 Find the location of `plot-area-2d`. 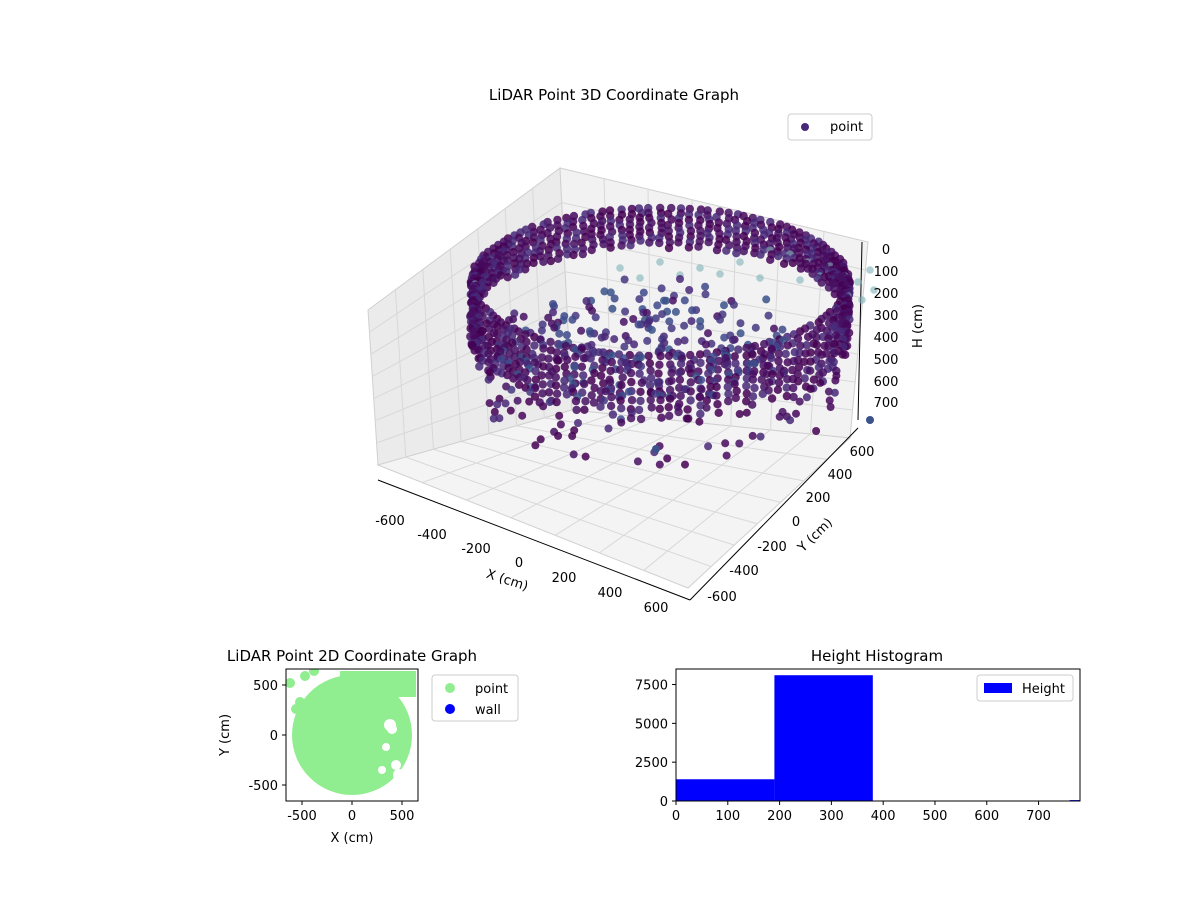

plot-area-2d is located at coordinates (352, 735).